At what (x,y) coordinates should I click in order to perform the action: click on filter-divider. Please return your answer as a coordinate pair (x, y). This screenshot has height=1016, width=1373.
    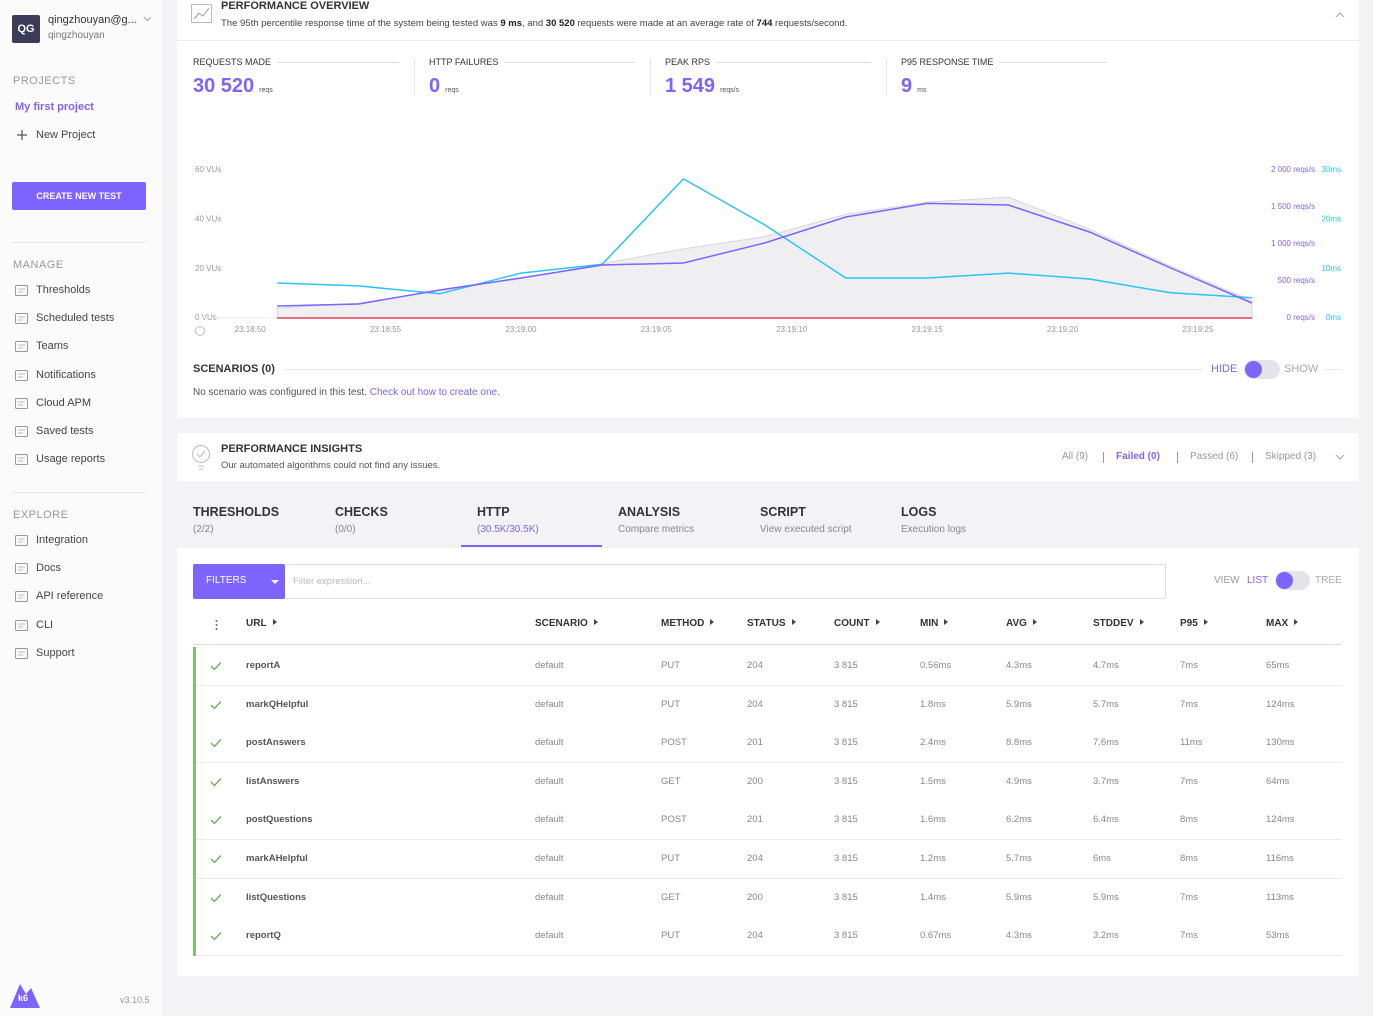
    Looking at the image, I should click on (1252, 457).